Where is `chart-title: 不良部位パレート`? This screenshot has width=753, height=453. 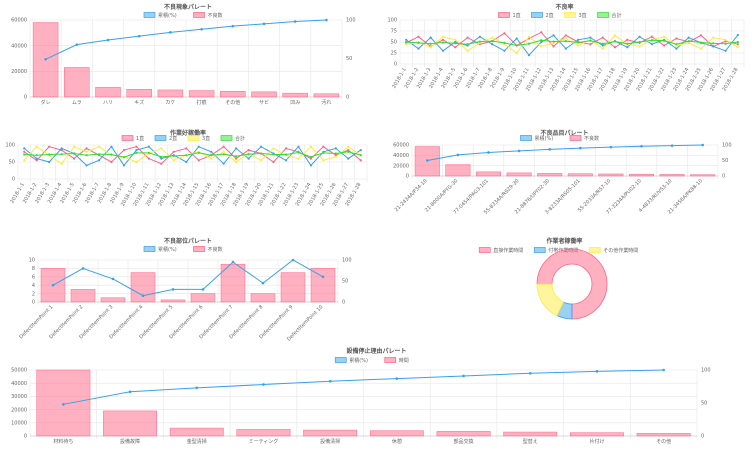
chart-title: 不良部位パレート is located at coordinates (188, 241).